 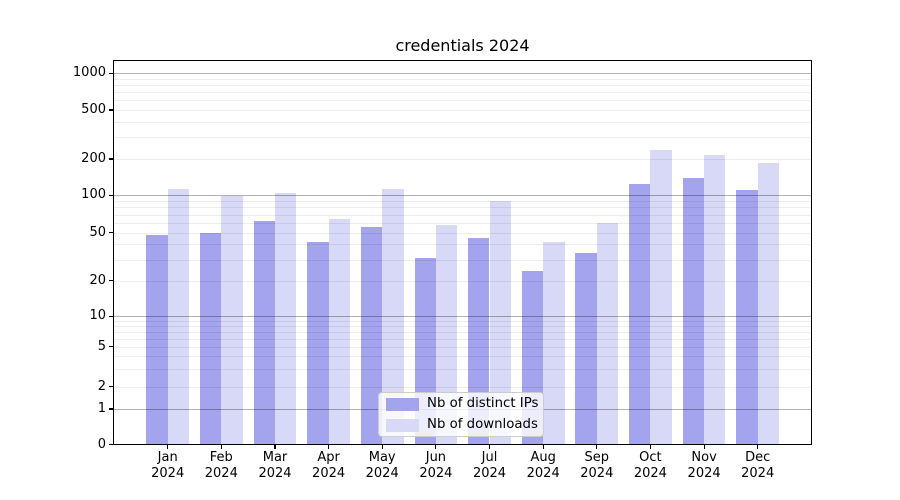 I want to click on bar-distinct-ips-jan, so click(x=157, y=339).